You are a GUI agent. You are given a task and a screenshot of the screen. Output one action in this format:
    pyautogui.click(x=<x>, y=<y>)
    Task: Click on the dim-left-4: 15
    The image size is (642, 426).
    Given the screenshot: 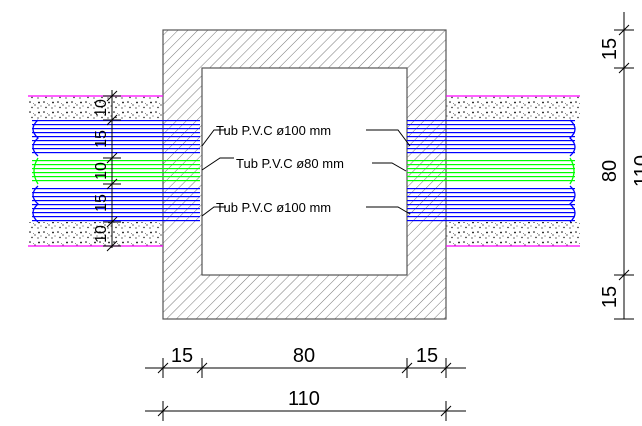 What is the action you would take?
    pyautogui.click(x=101, y=203)
    